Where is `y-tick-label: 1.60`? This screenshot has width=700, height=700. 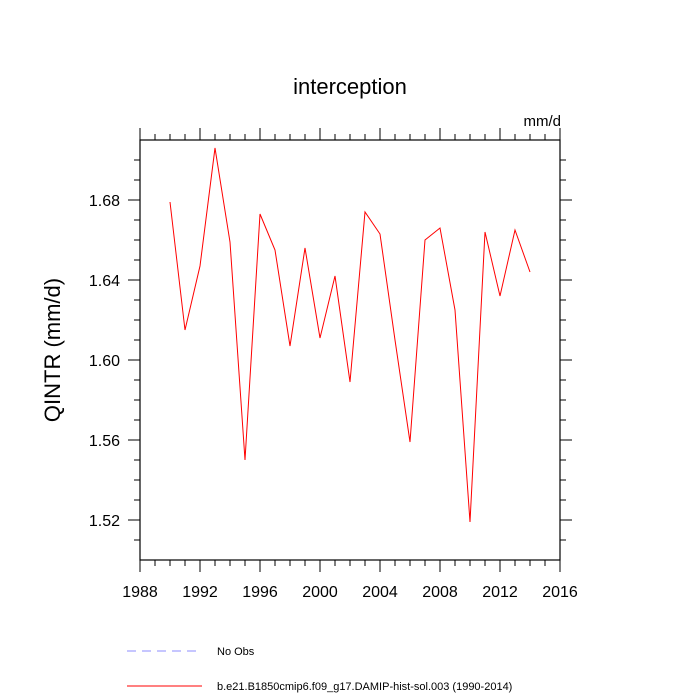
y-tick-label: 1.60 is located at coordinates (104, 361).